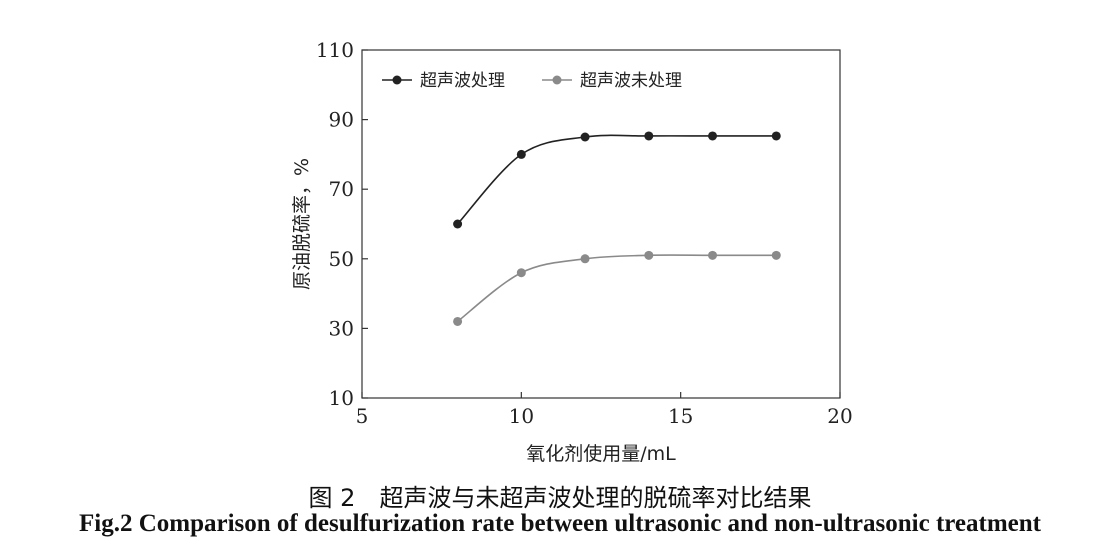 Image resolution: width=1120 pixels, height=560 pixels. What do you see at coordinates (302, 224) in the screenshot?
I see `y-axis-label: 原油脱硫率，%` at bounding box center [302, 224].